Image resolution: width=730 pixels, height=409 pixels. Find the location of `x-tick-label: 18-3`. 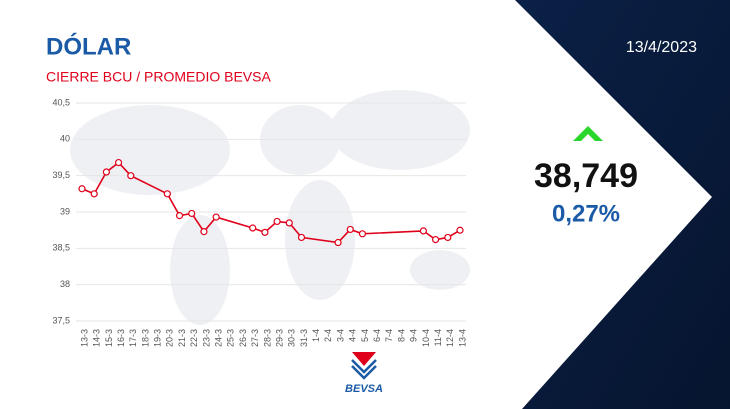

x-tick-label: 18-3 is located at coordinates (145, 338).